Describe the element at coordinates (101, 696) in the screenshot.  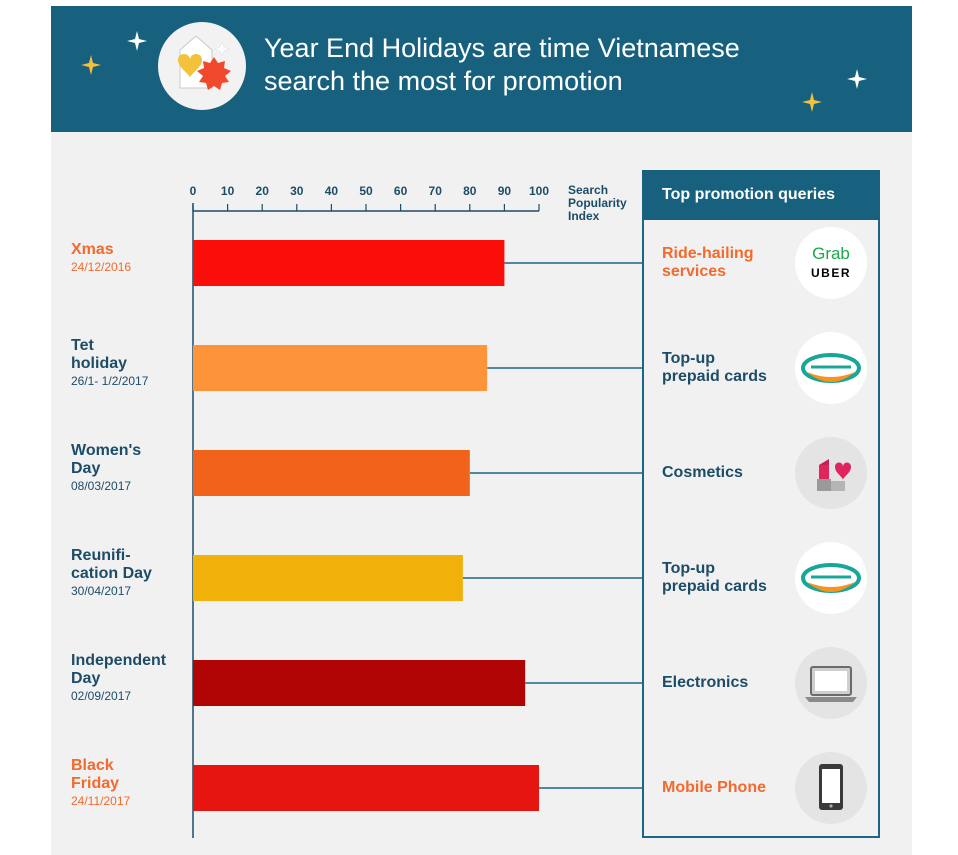
I see `category-date: 02/09/2017` at that location.